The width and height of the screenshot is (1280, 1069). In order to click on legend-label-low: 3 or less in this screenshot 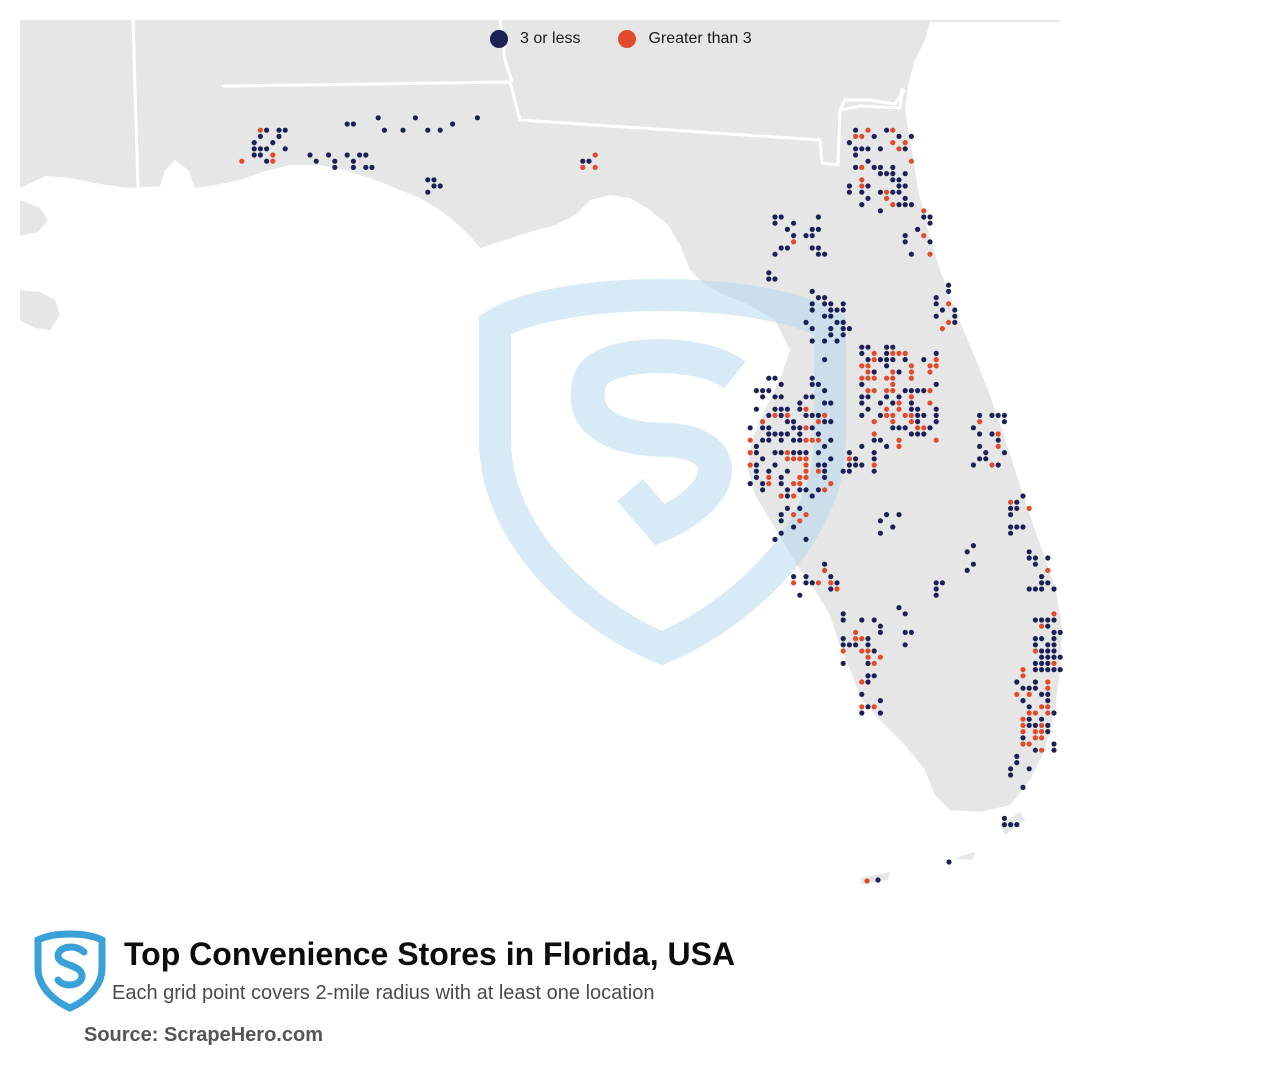, I will do `click(550, 38)`.